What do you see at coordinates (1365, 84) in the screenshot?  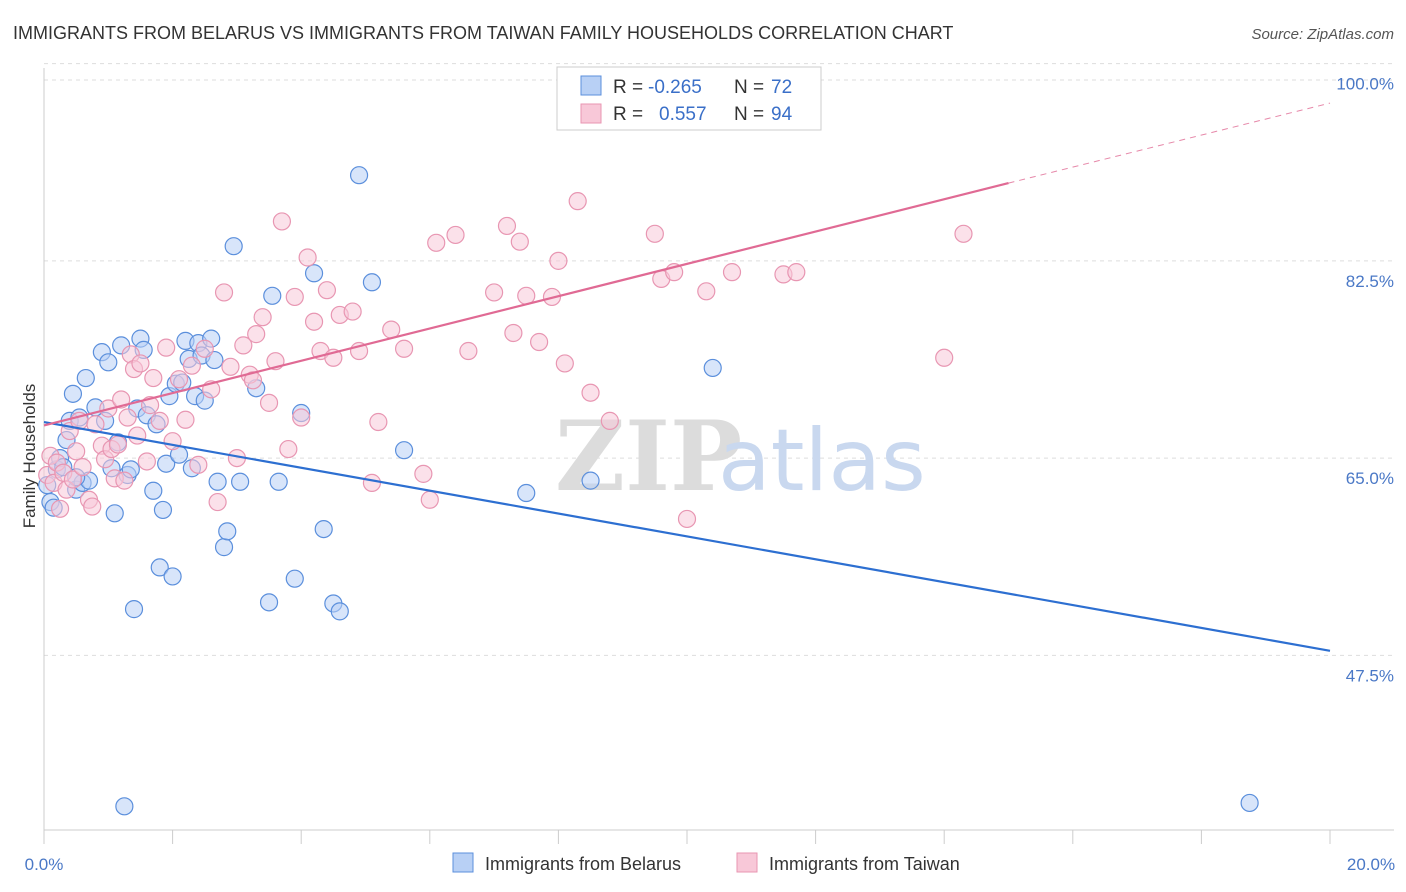 I see `y-tick-label: 100.0%` at bounding box center [1365, 84].